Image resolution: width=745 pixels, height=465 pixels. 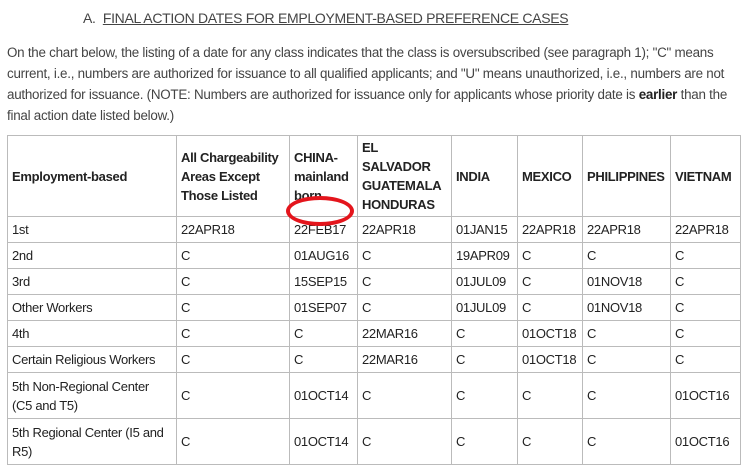 What do you see at coordinates (484, 229) in the screenshot?
I see `table-cell: 01JAN15` at bounding box center [484, 229].